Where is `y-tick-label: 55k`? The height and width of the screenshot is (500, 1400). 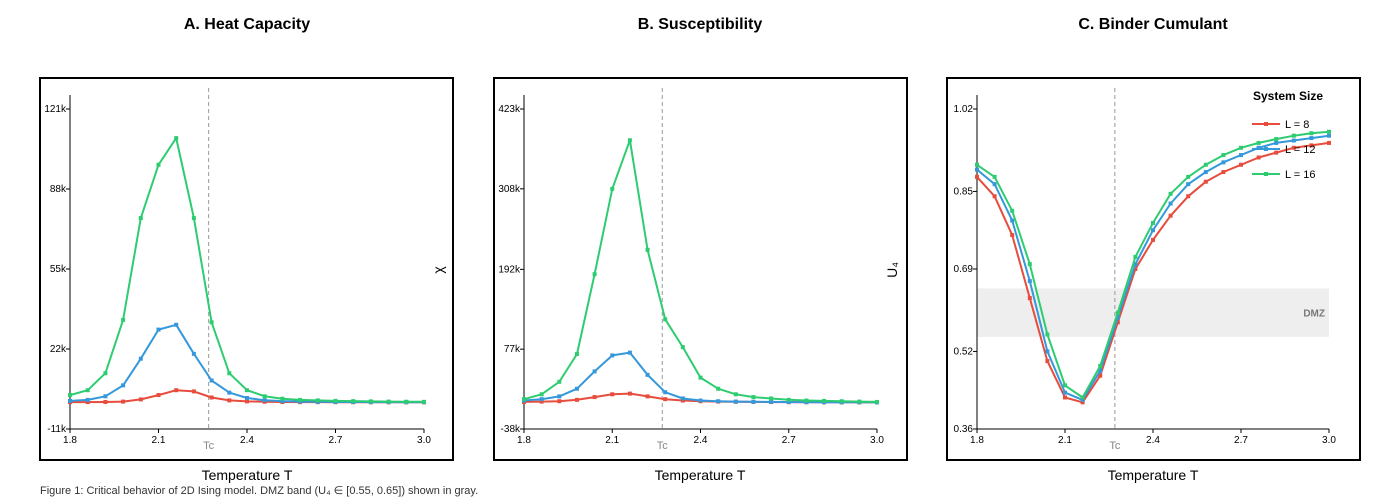
y-tick-label: 55k is located at coordinates (58, 269).